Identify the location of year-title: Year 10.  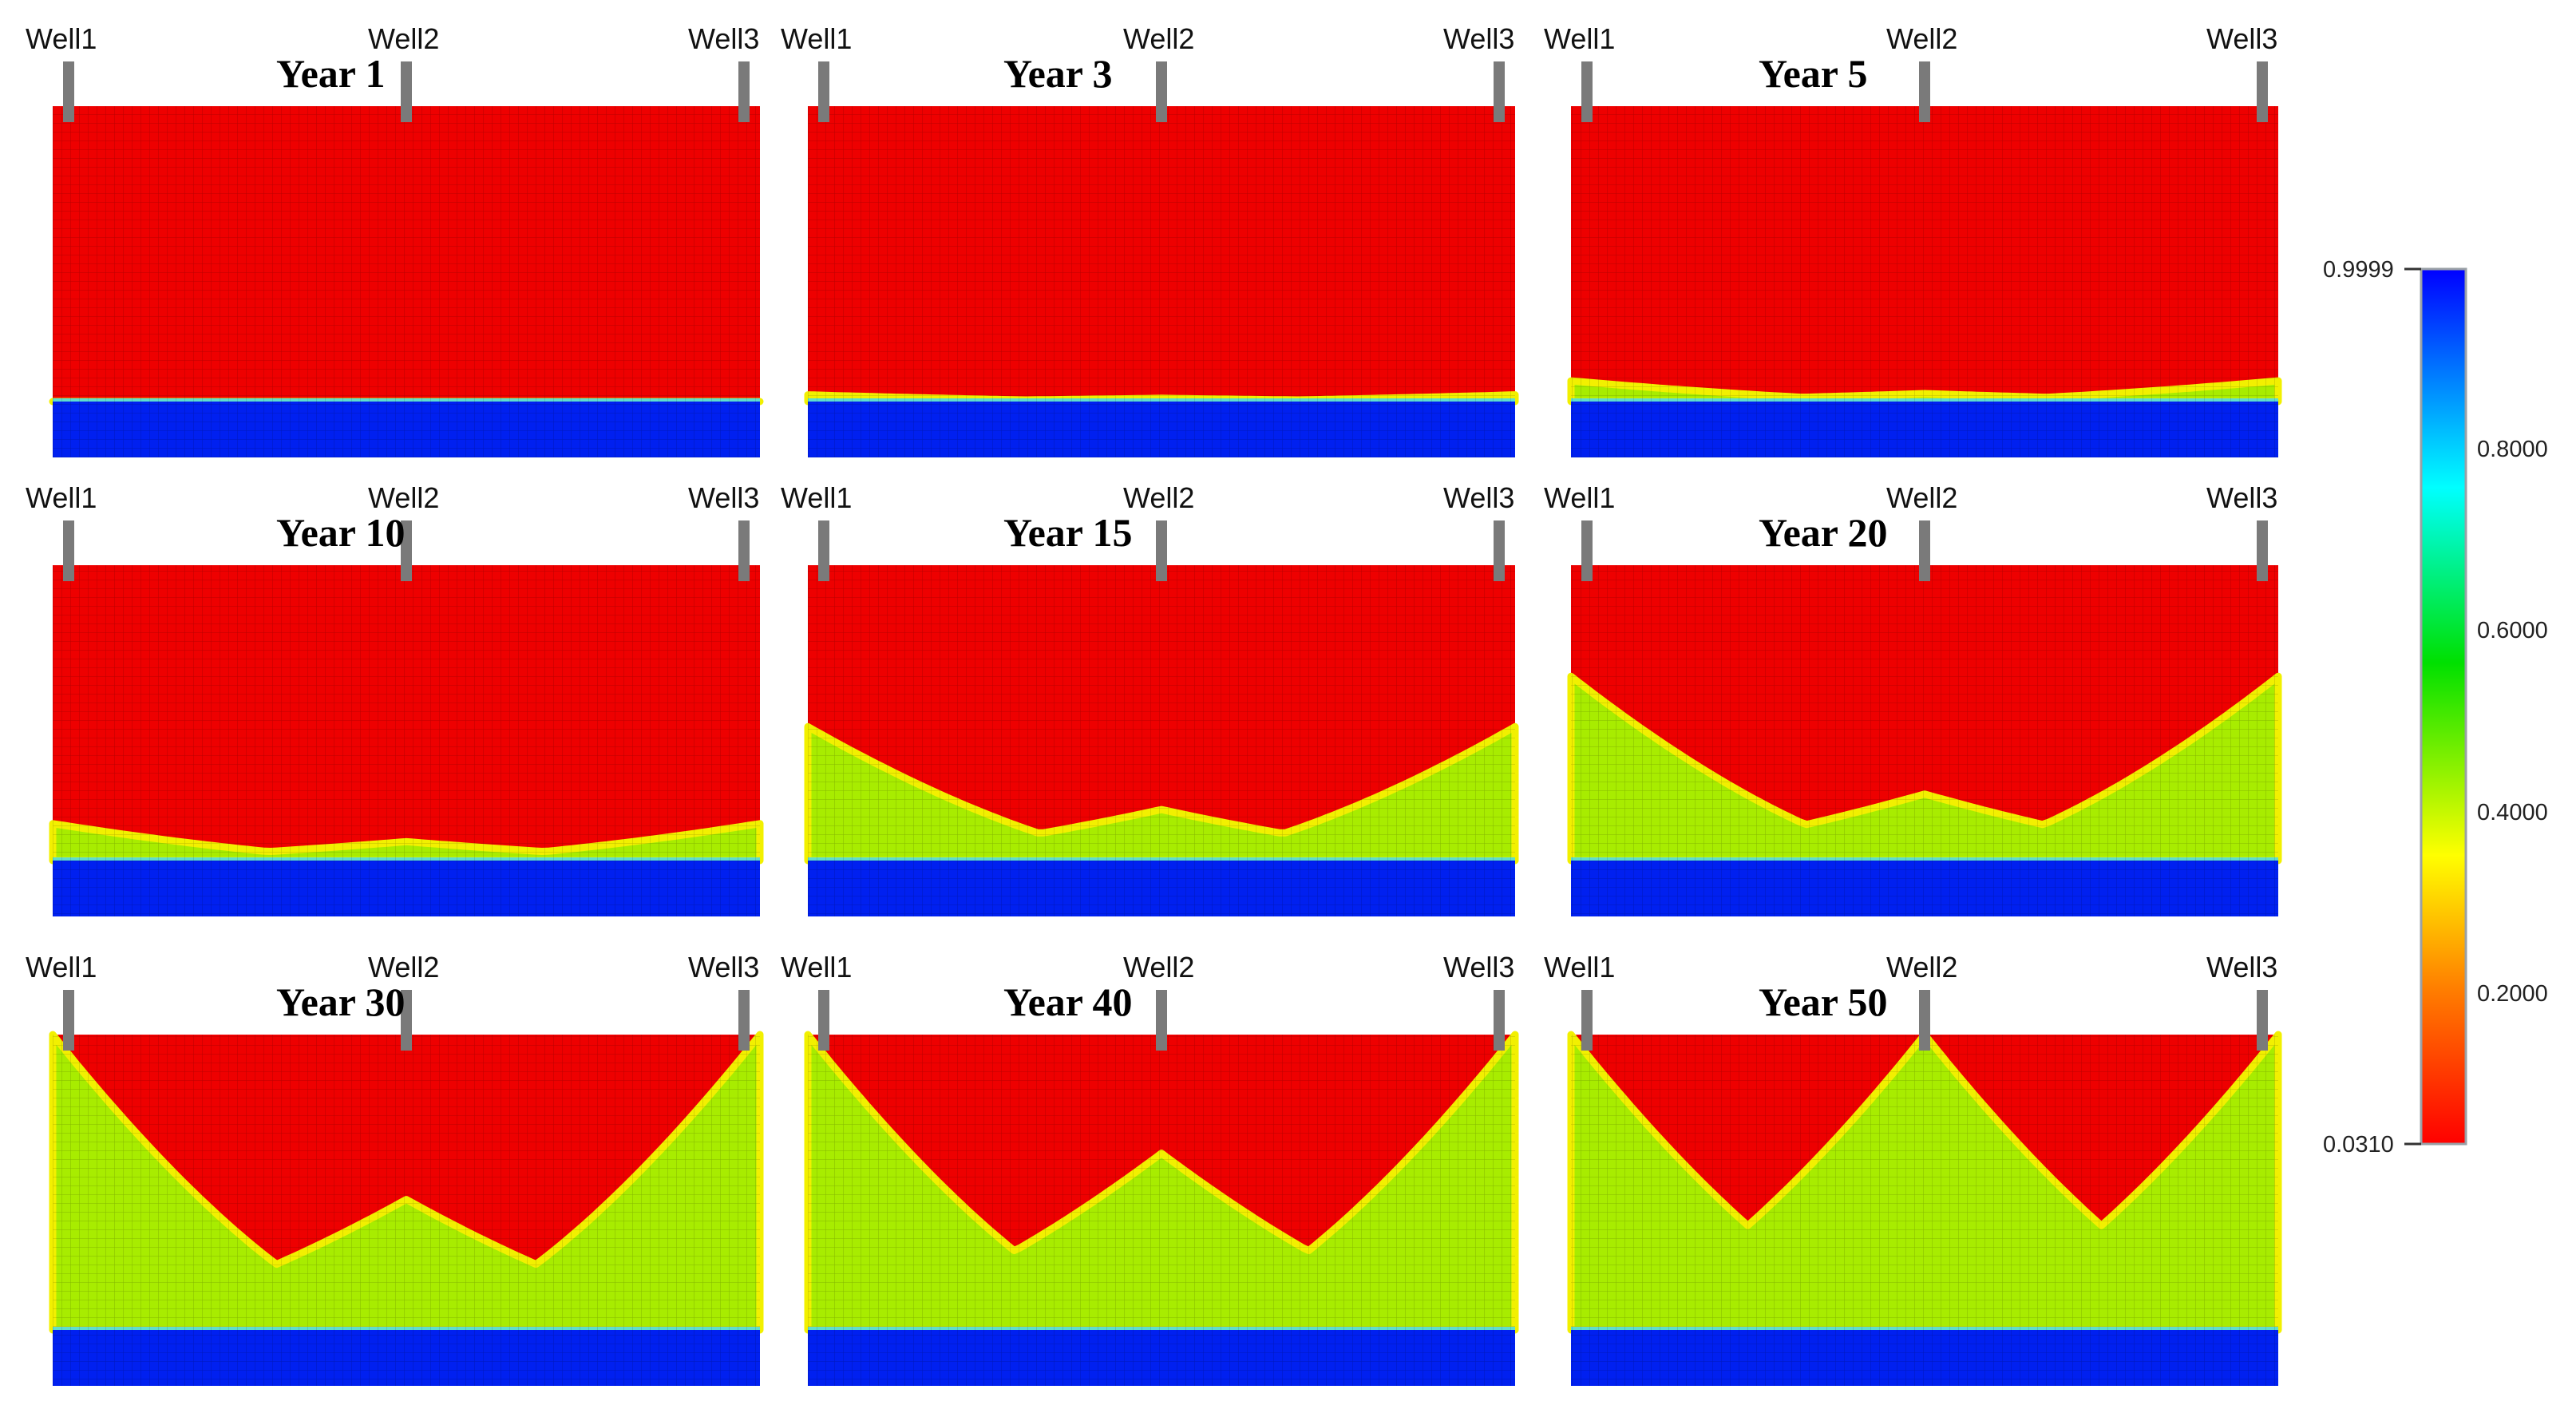
(341, 532).